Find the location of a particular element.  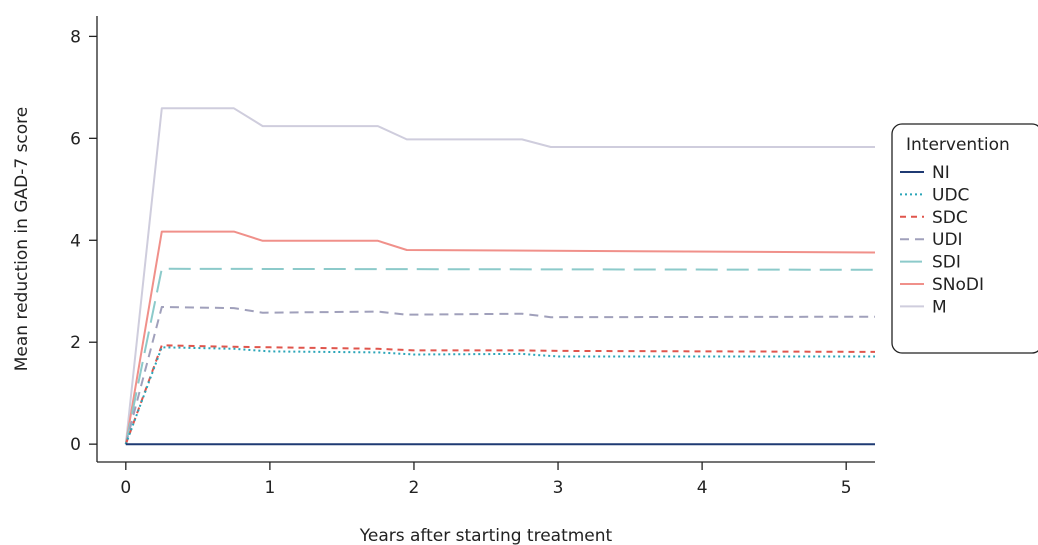

legend-title: Intervention is located at coordinates (958, 145).